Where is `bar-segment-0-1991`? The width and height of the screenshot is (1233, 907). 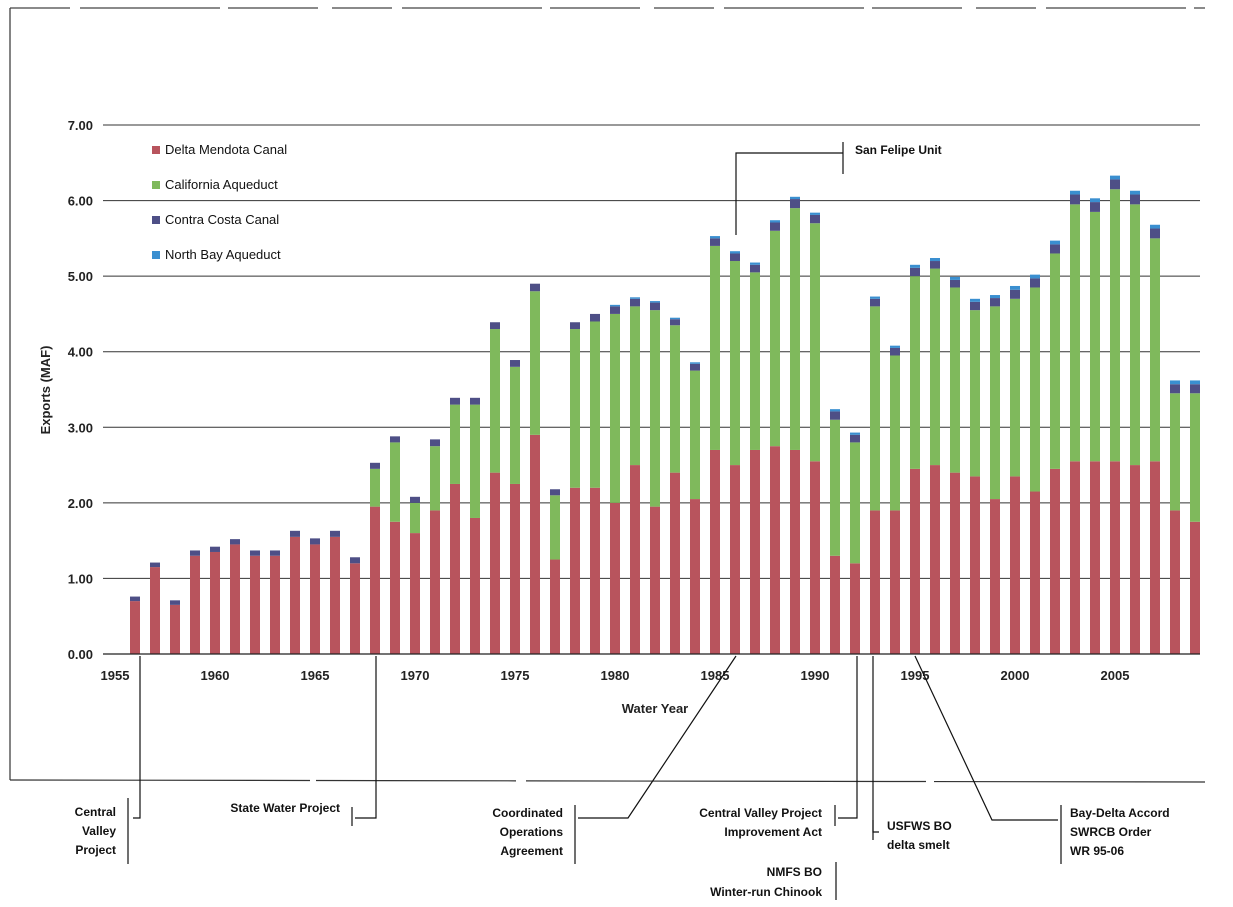
bar-segment-0-1991 is located at coordinates (835, 604).